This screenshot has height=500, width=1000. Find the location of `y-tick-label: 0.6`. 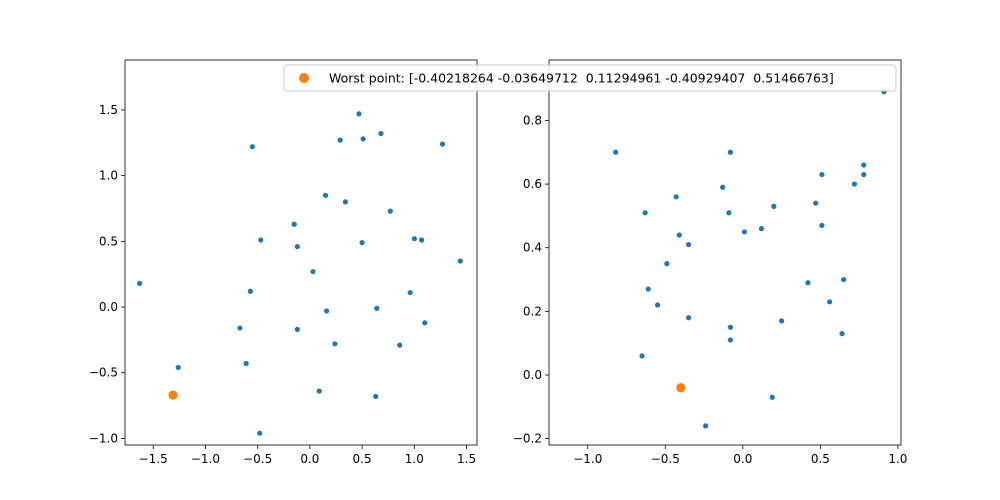

y-tick-label: 0.6 is located at coordinates (532, 184).